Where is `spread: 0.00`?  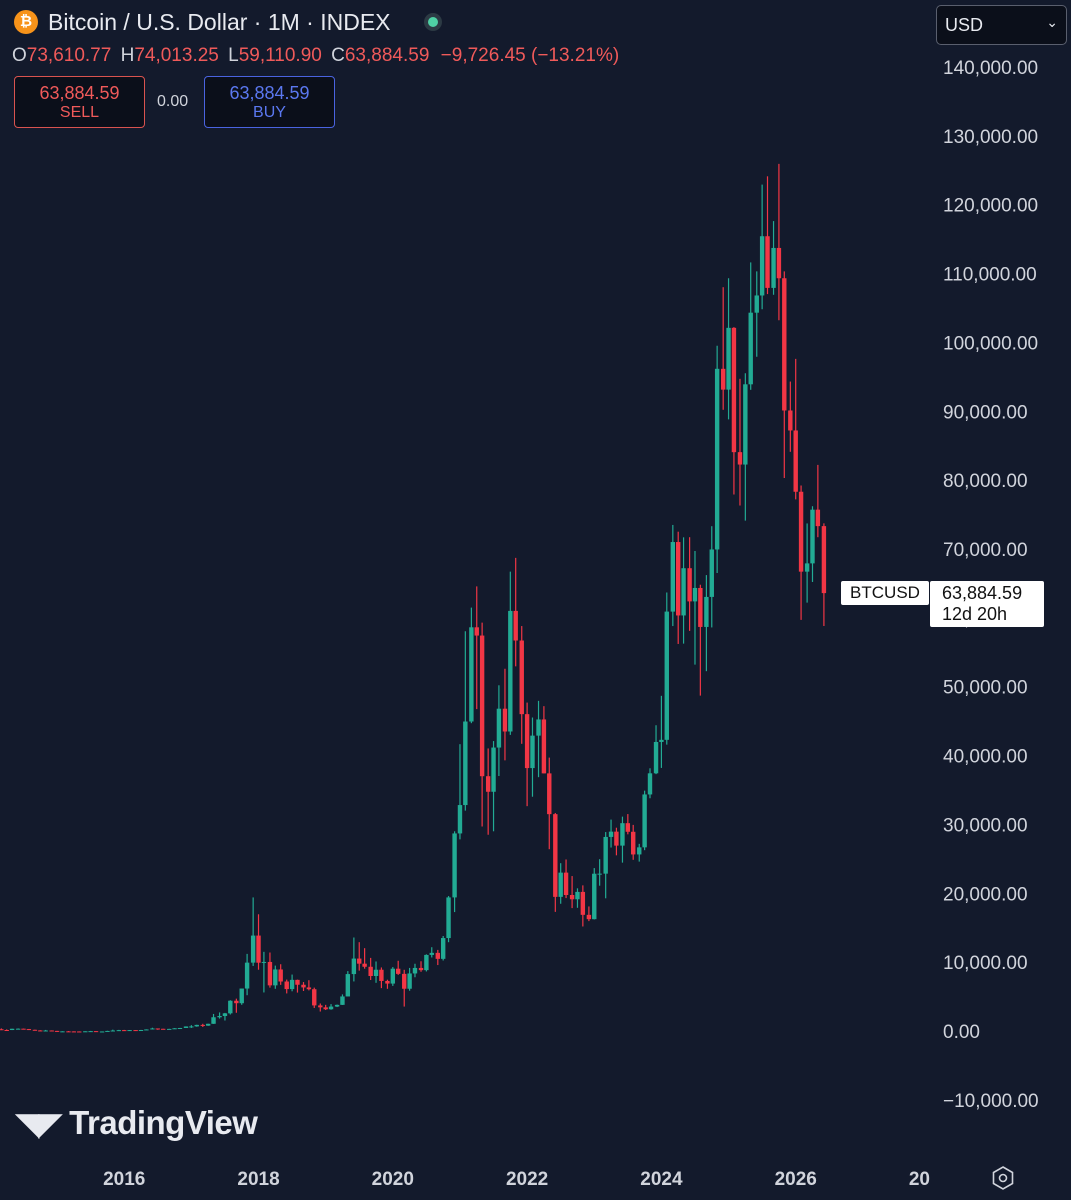 spread: 0.00 is located at coordinates (173, 101).